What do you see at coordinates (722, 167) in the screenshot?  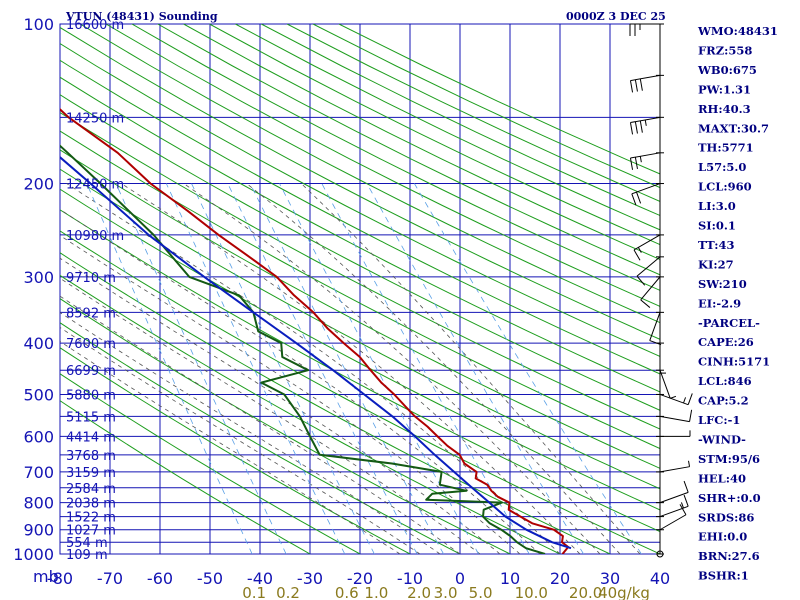 I see `stability-index-line: L57:5.0` at bounding box center [722, 167].